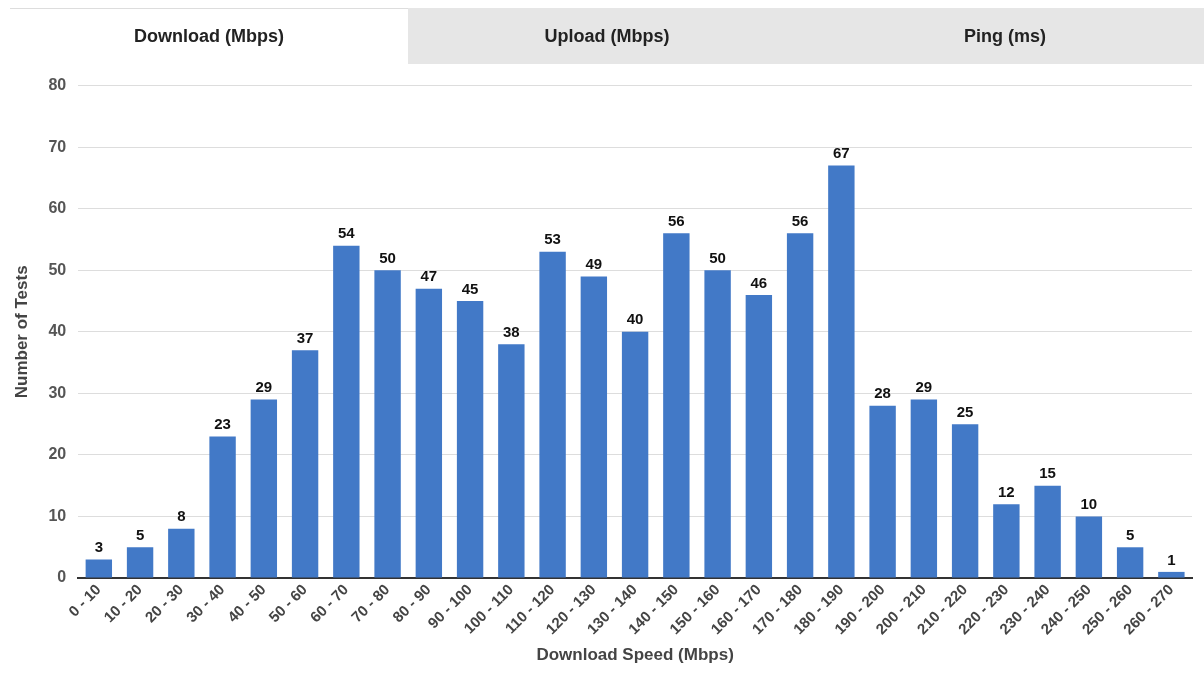 Image resolution: width=1204 pixels, height=676 pixels. I want to click on data-label: 12, so click(1006, 491).